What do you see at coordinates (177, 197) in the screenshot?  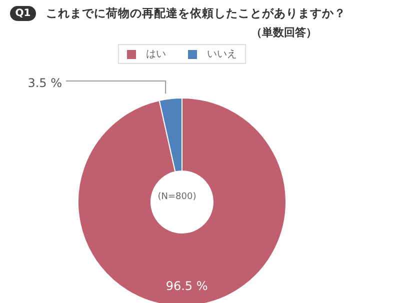 I see `text: (N=800)` at bounding box center [177, 197].